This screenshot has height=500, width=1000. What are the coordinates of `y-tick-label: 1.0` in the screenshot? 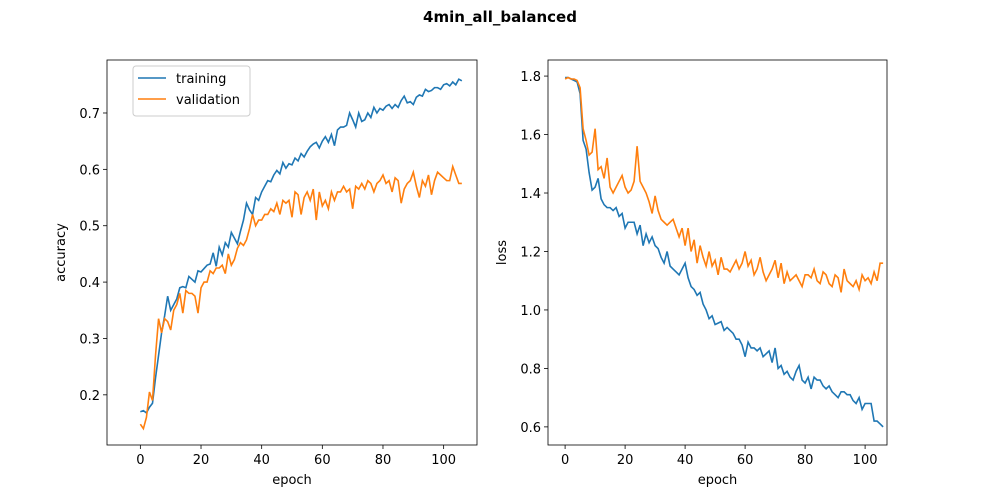 It's located at (530, 311).